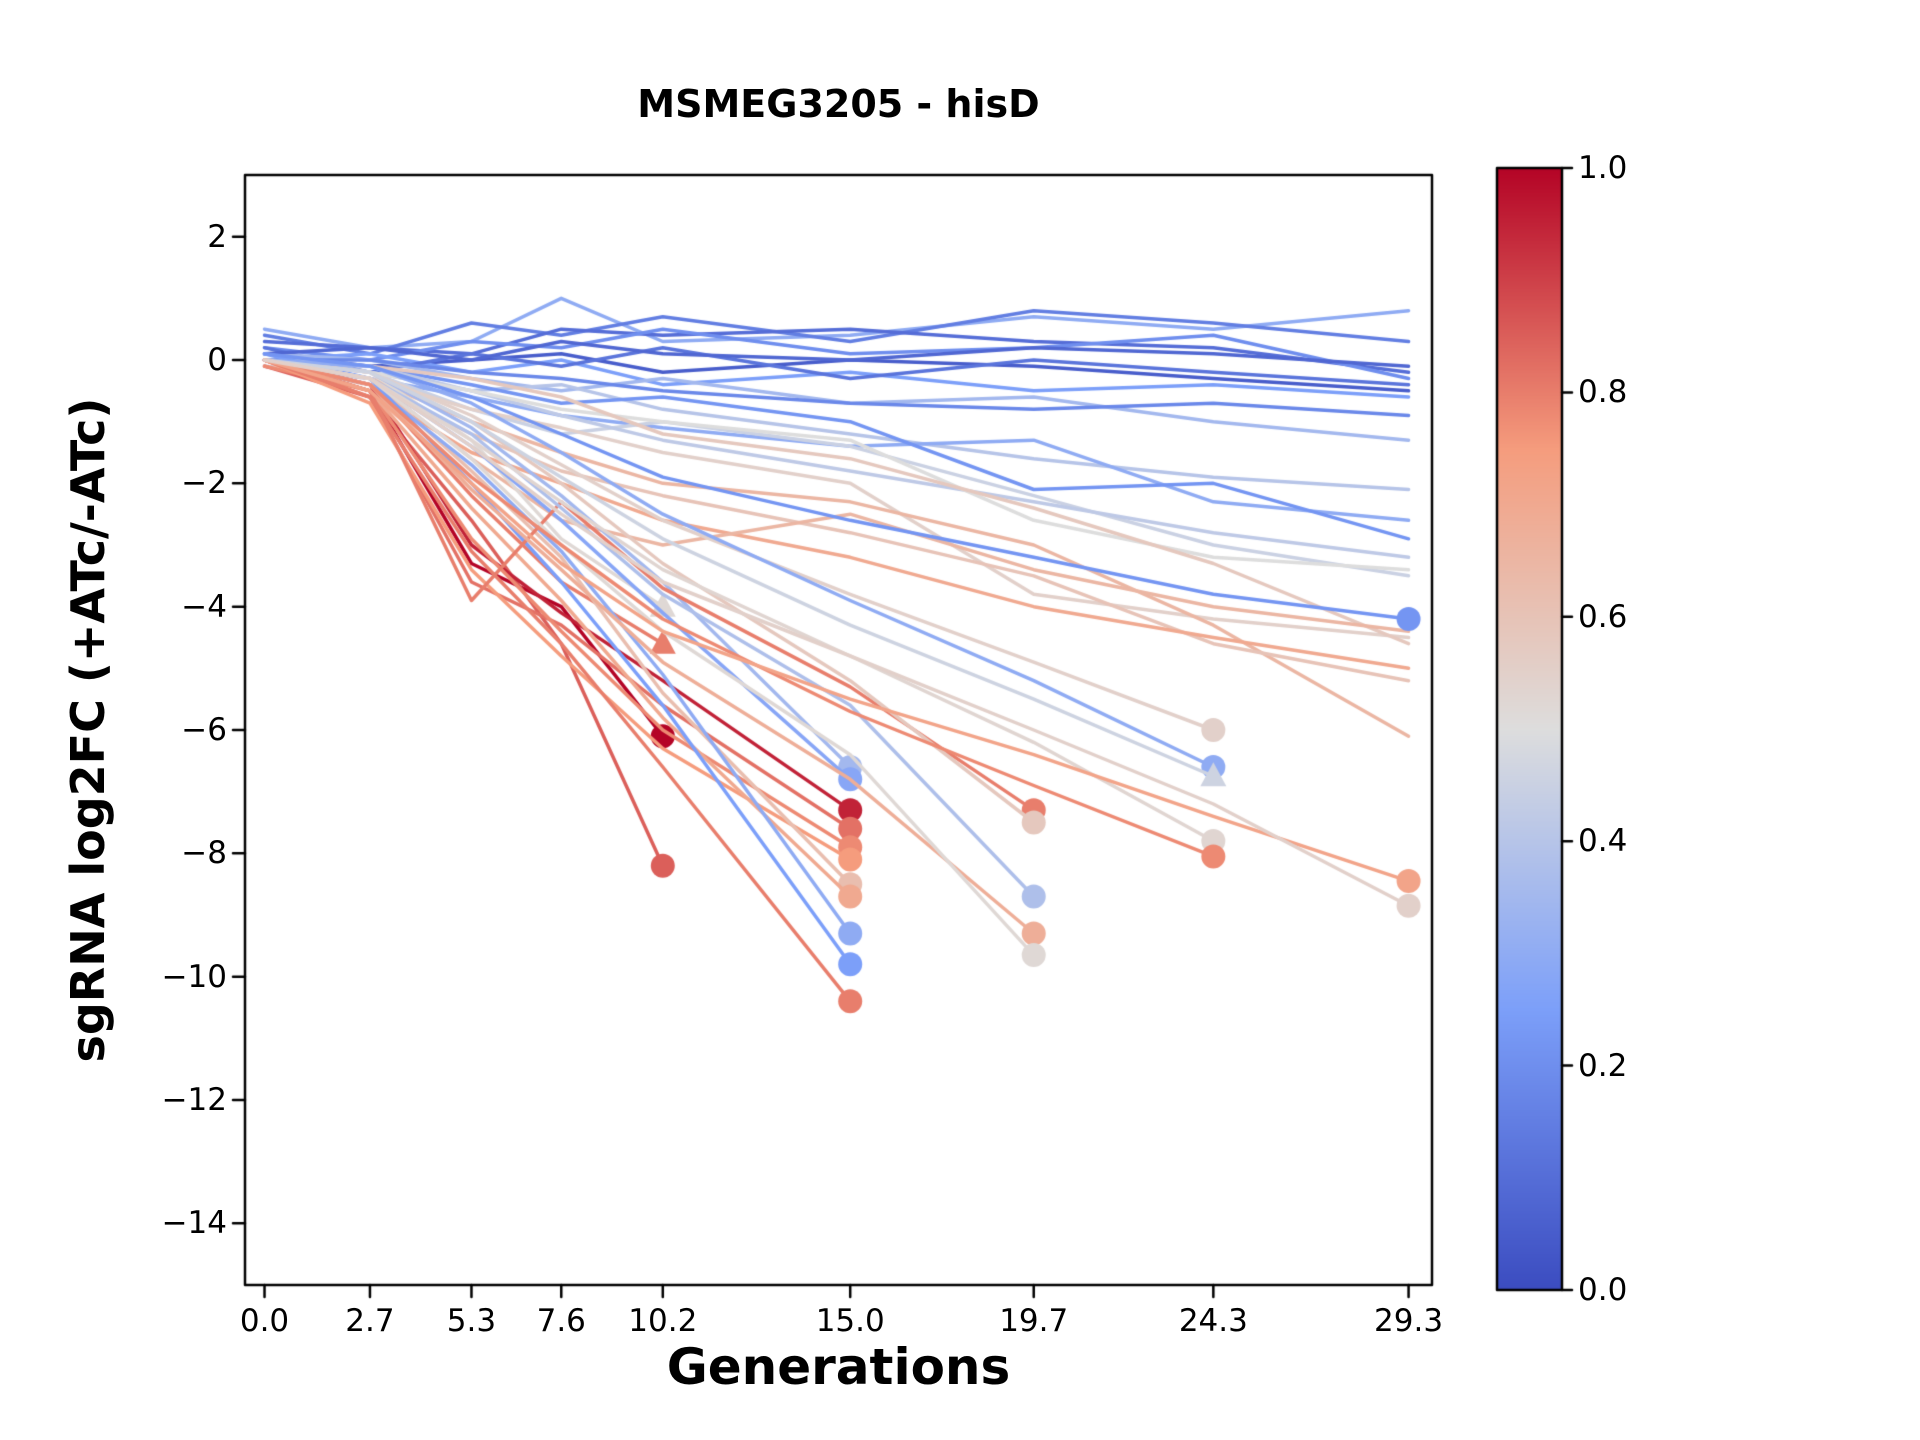 This screenshot has width=1920, height=1440. I want to click on x-tick-label: 15.0, so click(850, 1321).